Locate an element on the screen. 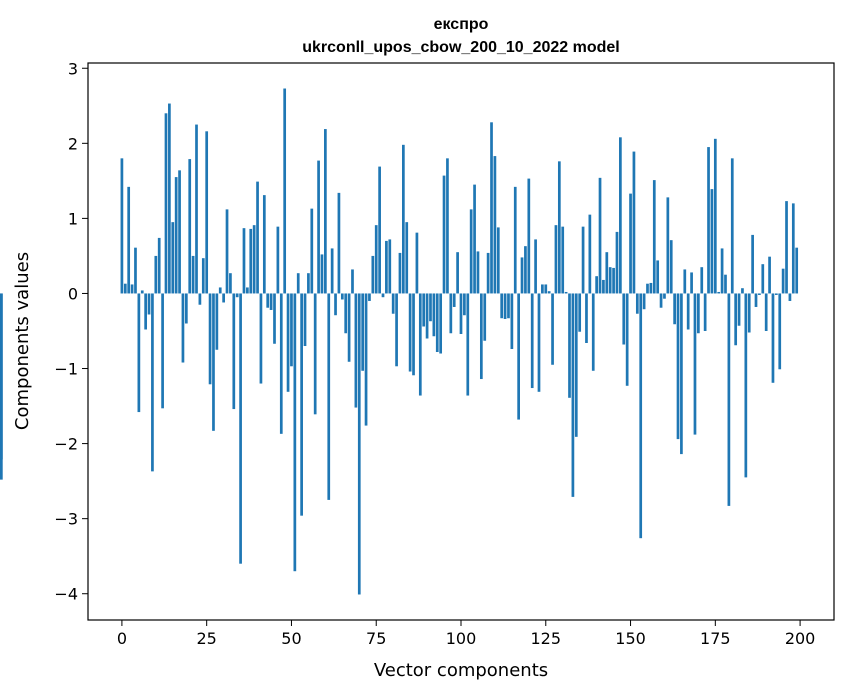 This screenshot has height=700, width=847. x-axis-ticks: 0 25 50 75 100 125 150 175 200 is located at coordinates (466, 634).